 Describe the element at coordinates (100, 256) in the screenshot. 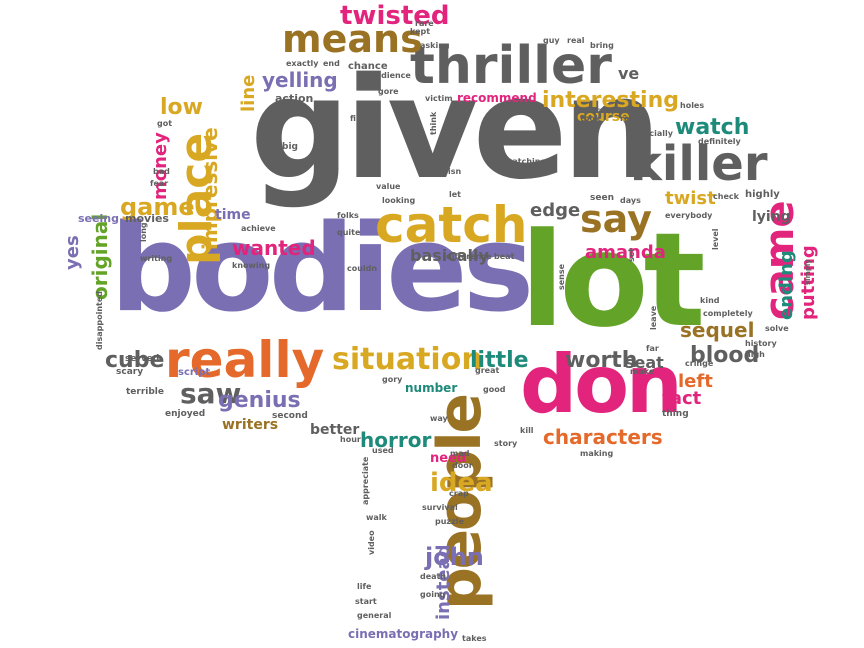

I see `word-original: original` at that location.